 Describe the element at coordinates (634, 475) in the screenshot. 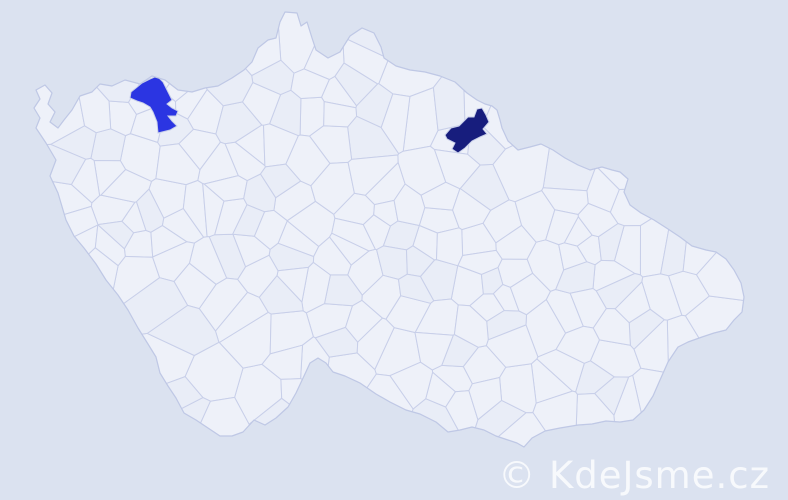

I see `kdejsme-watermark: © KdeJsme.cz` at that location.